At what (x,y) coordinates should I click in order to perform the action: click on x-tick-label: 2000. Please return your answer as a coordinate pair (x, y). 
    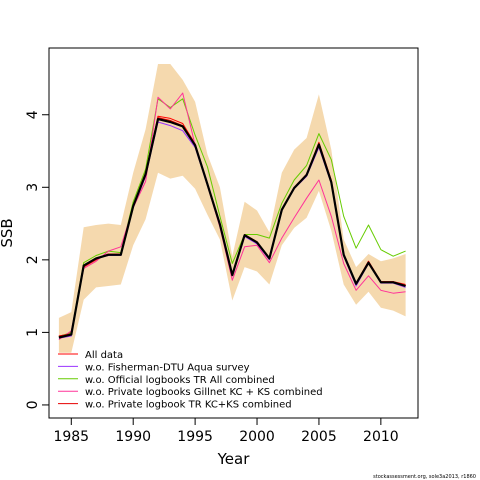
    Looking at the image, I should click on (257, 437).